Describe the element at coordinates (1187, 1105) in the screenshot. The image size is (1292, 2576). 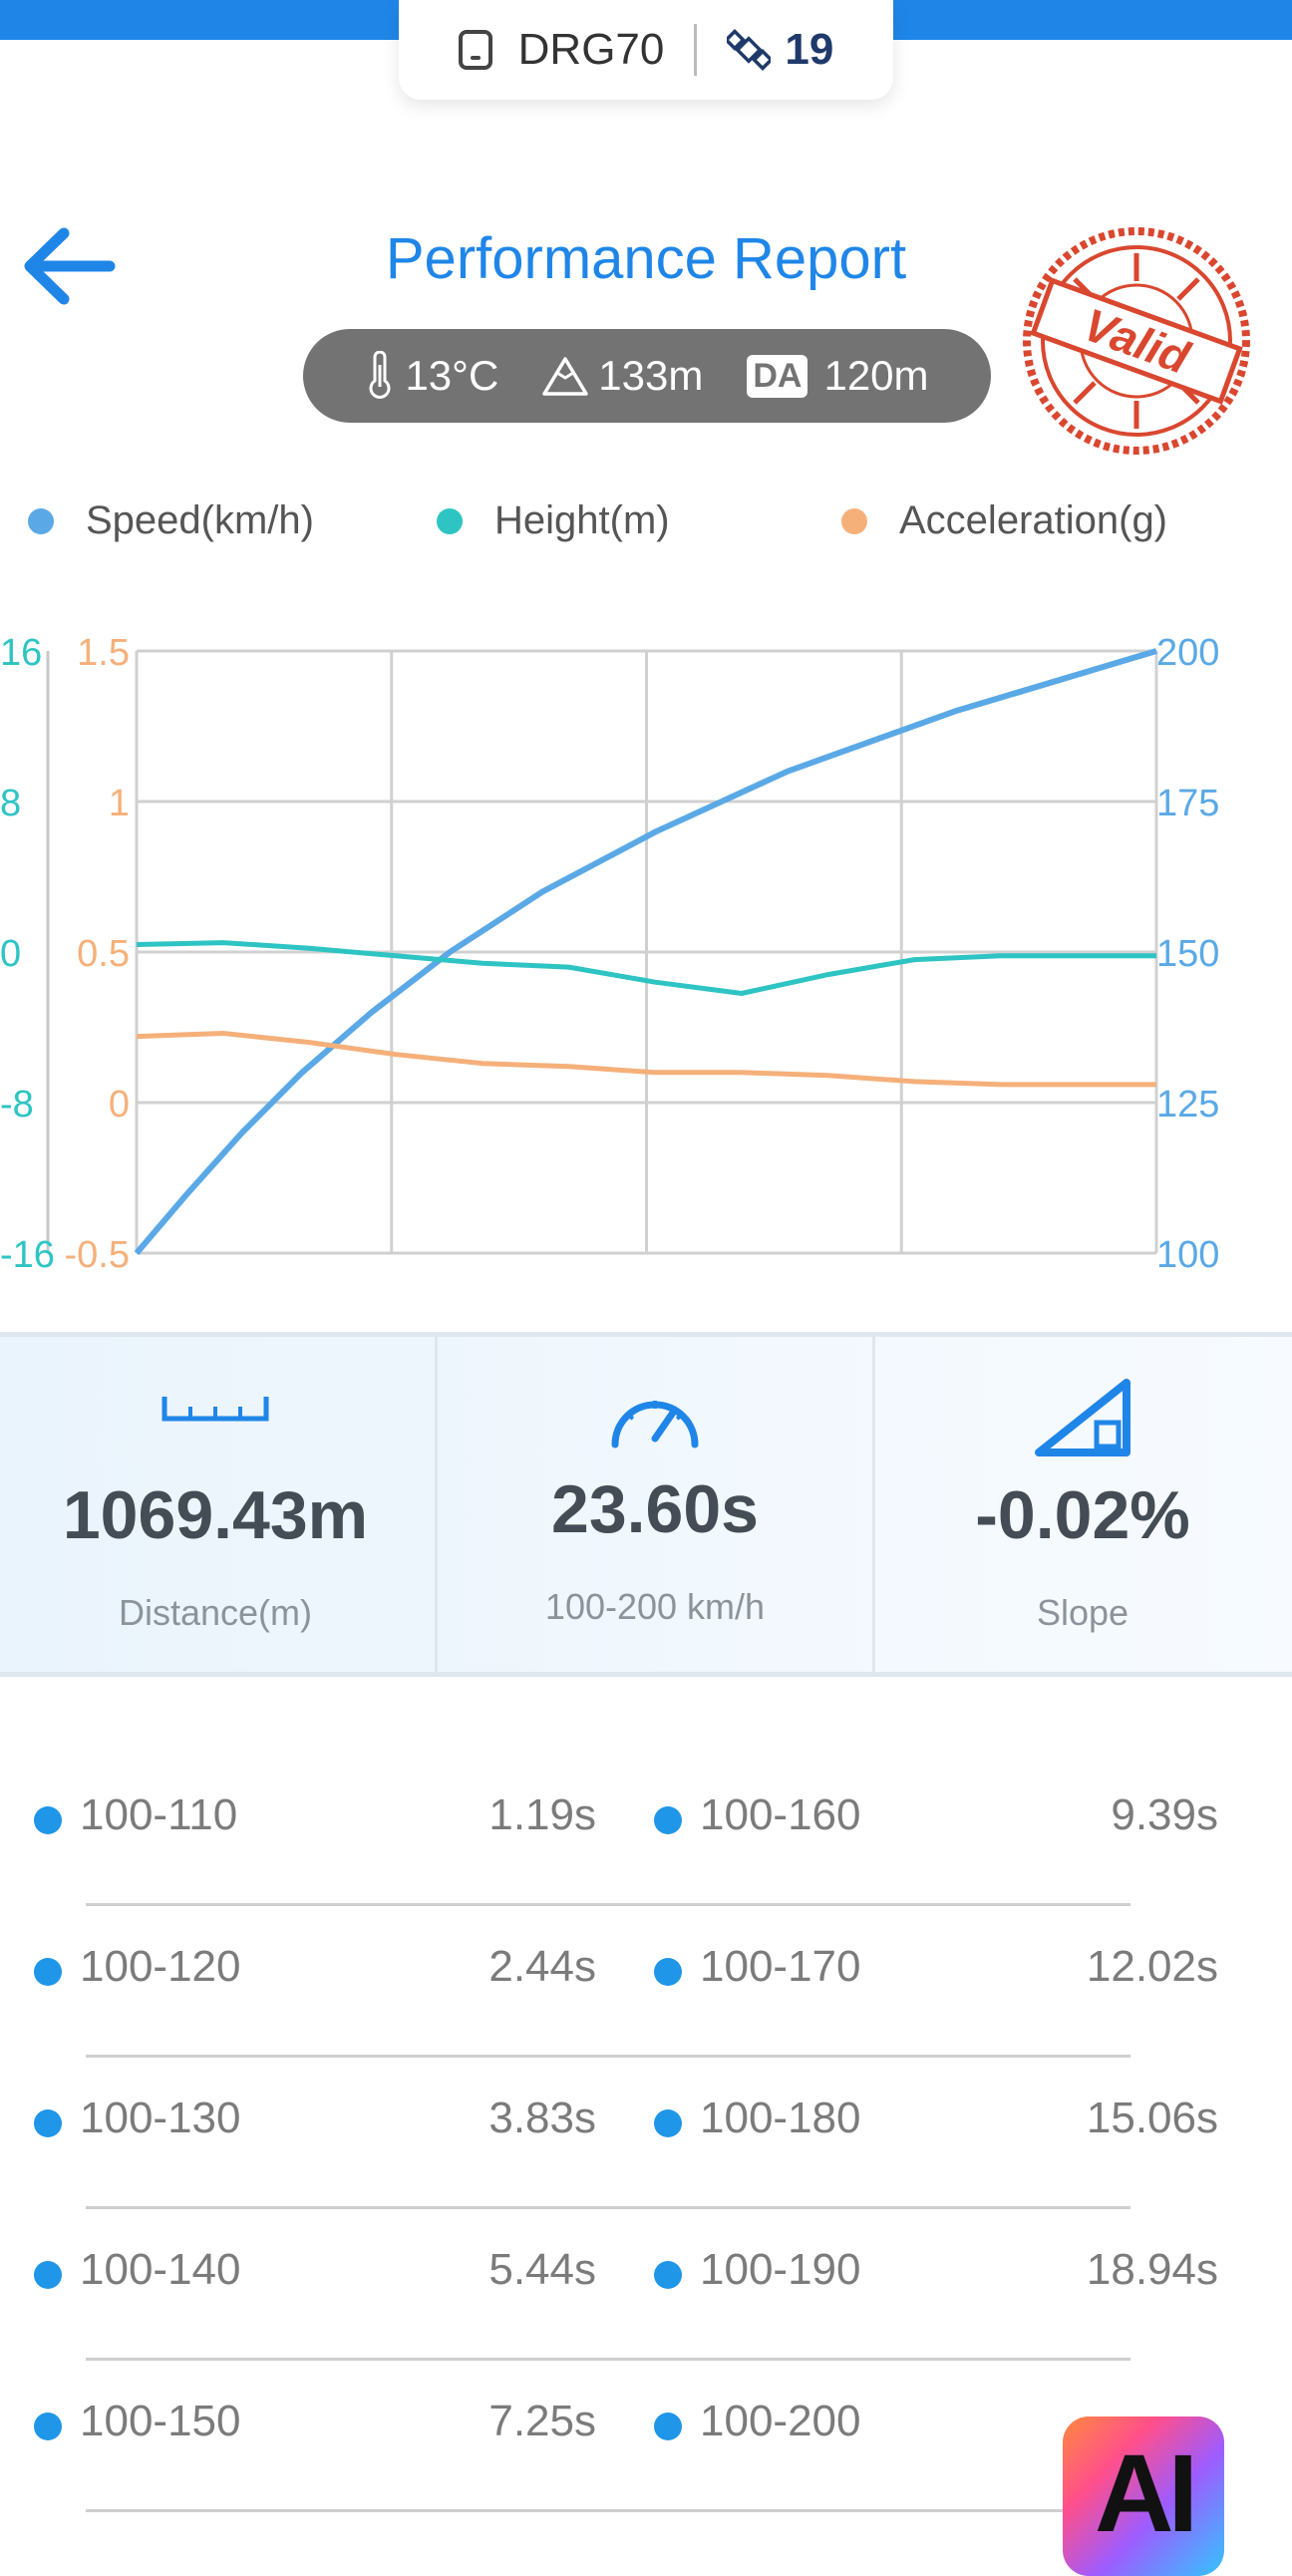
I see `speed-tick-label: 125` at that location.